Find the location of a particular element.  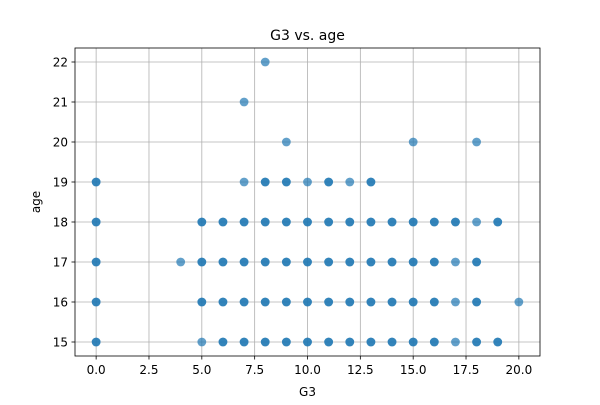

y-tick-label: 15 is located at coordinates (60, 342).